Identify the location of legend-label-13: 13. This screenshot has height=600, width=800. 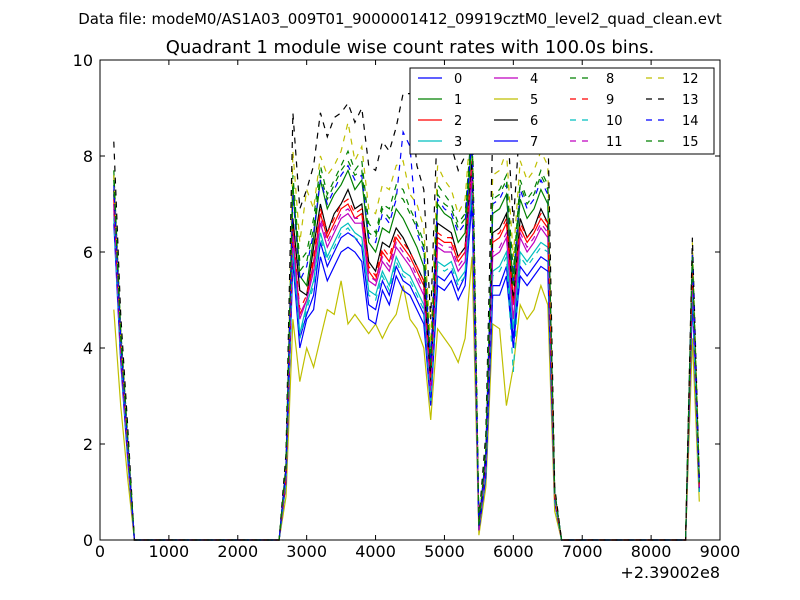
(690, 100).